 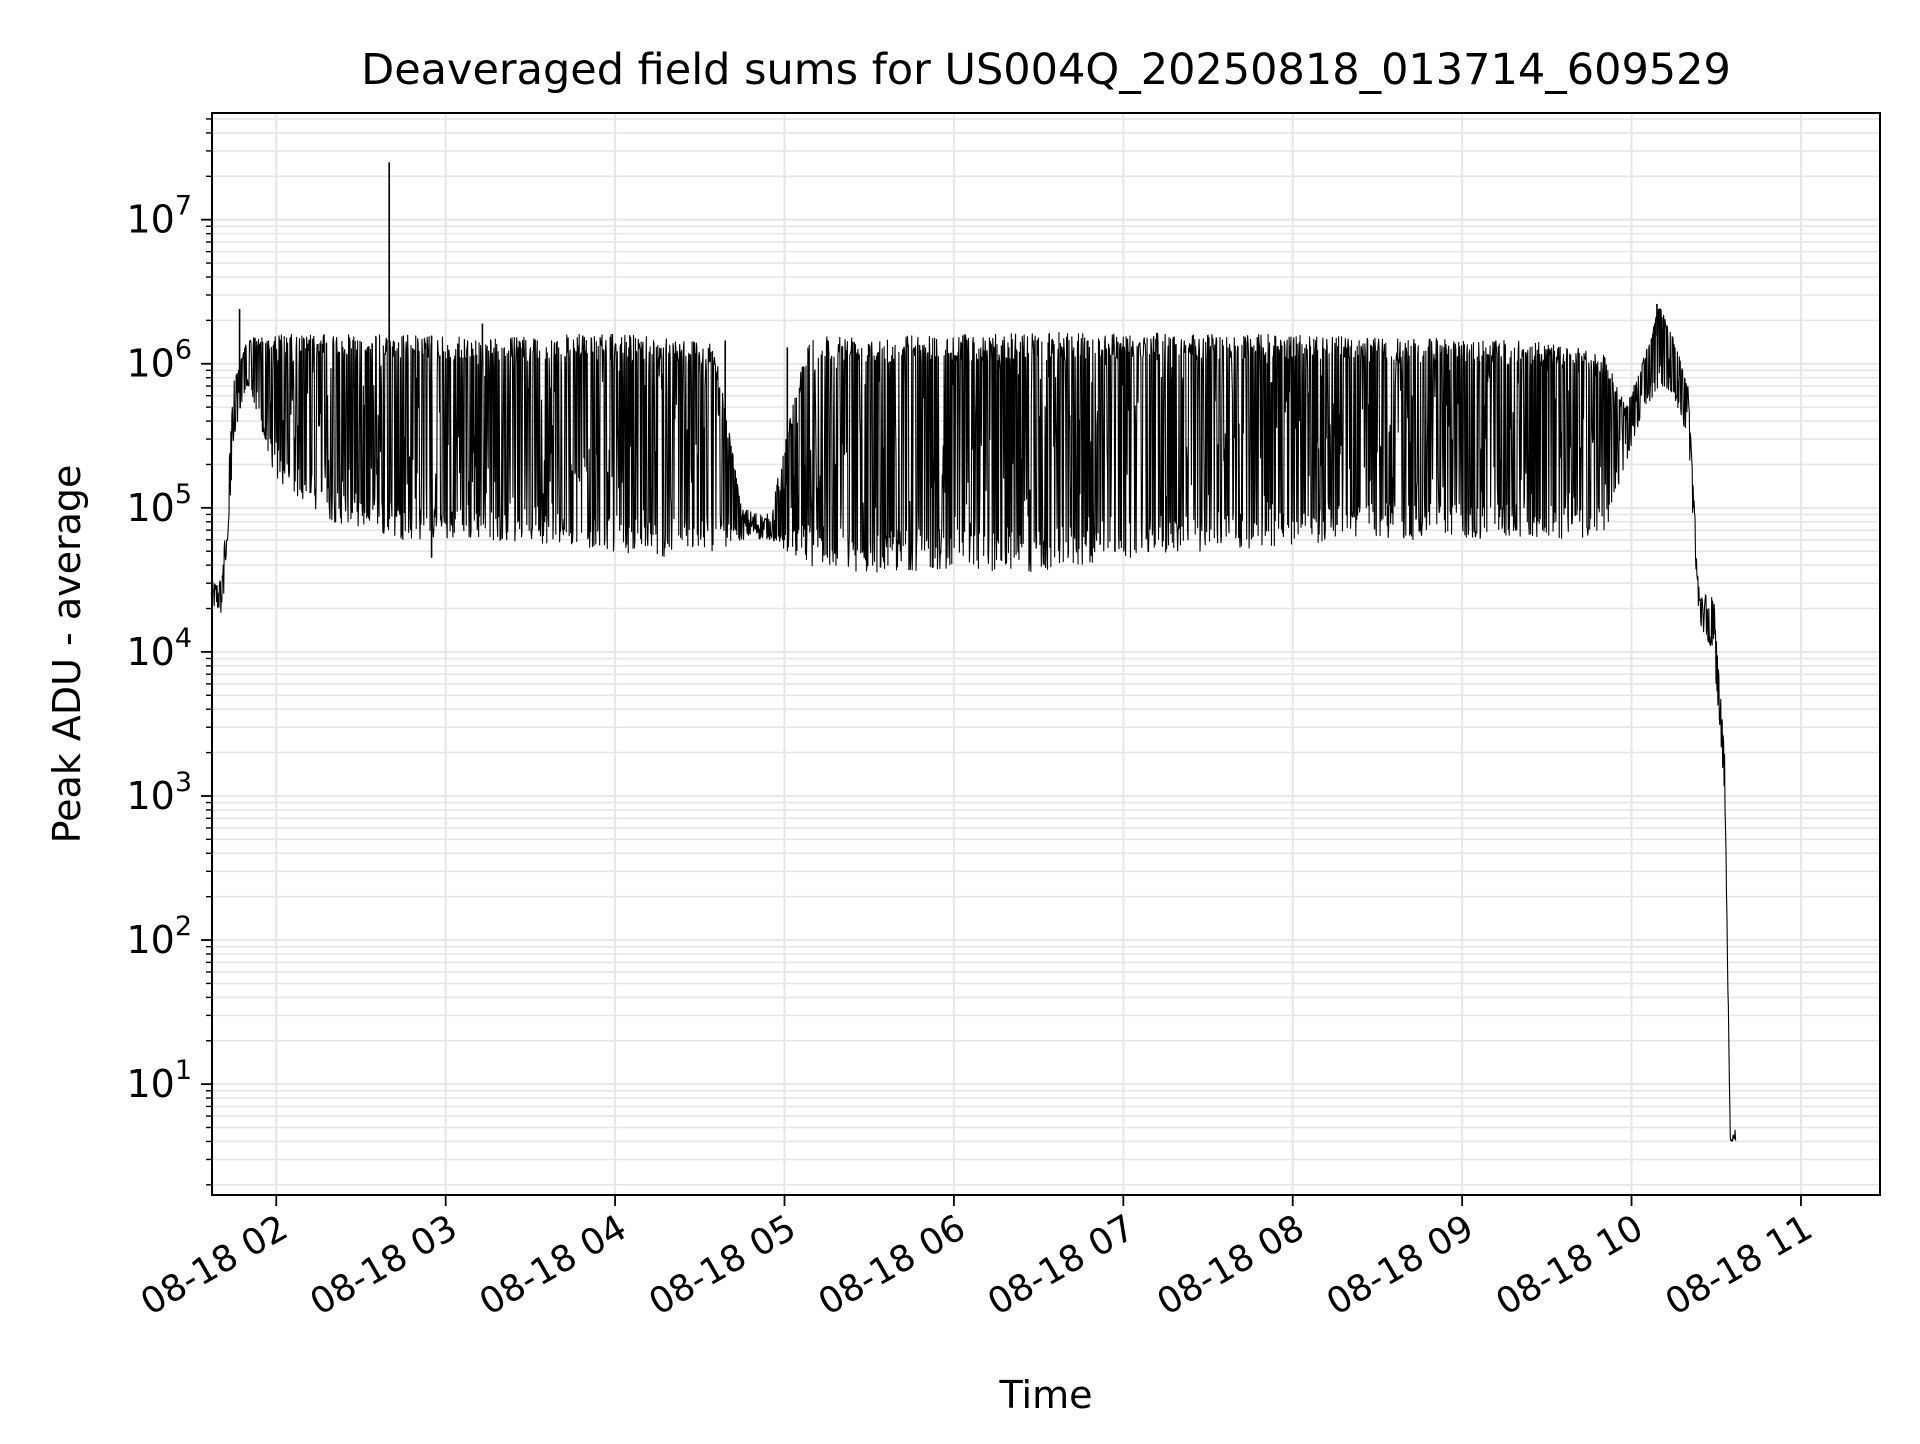 What do you see at coordinates (1046, 1395) in the screenshot?
I see `x-axis-label: Time` at bounding box center [1046, 1395].